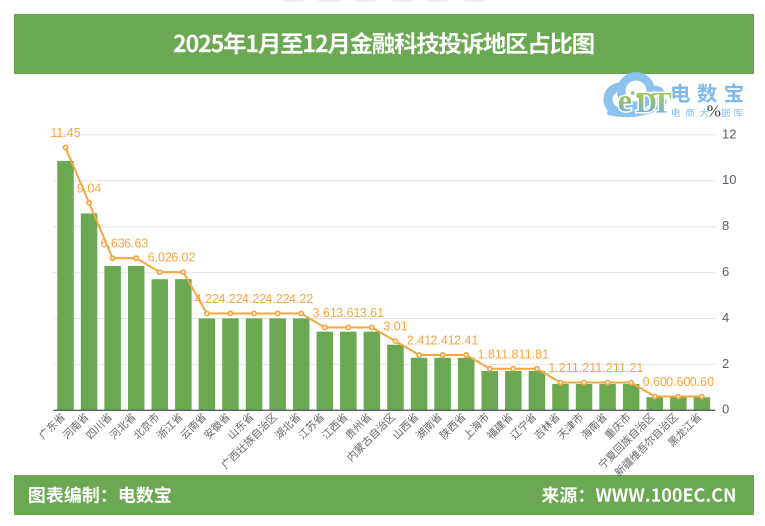 This screenshot has width=765, height=526. What do you see at coordinates (625, 100) in the screenshot?
I see `svg-text: e` at bounding box center [625, 100].